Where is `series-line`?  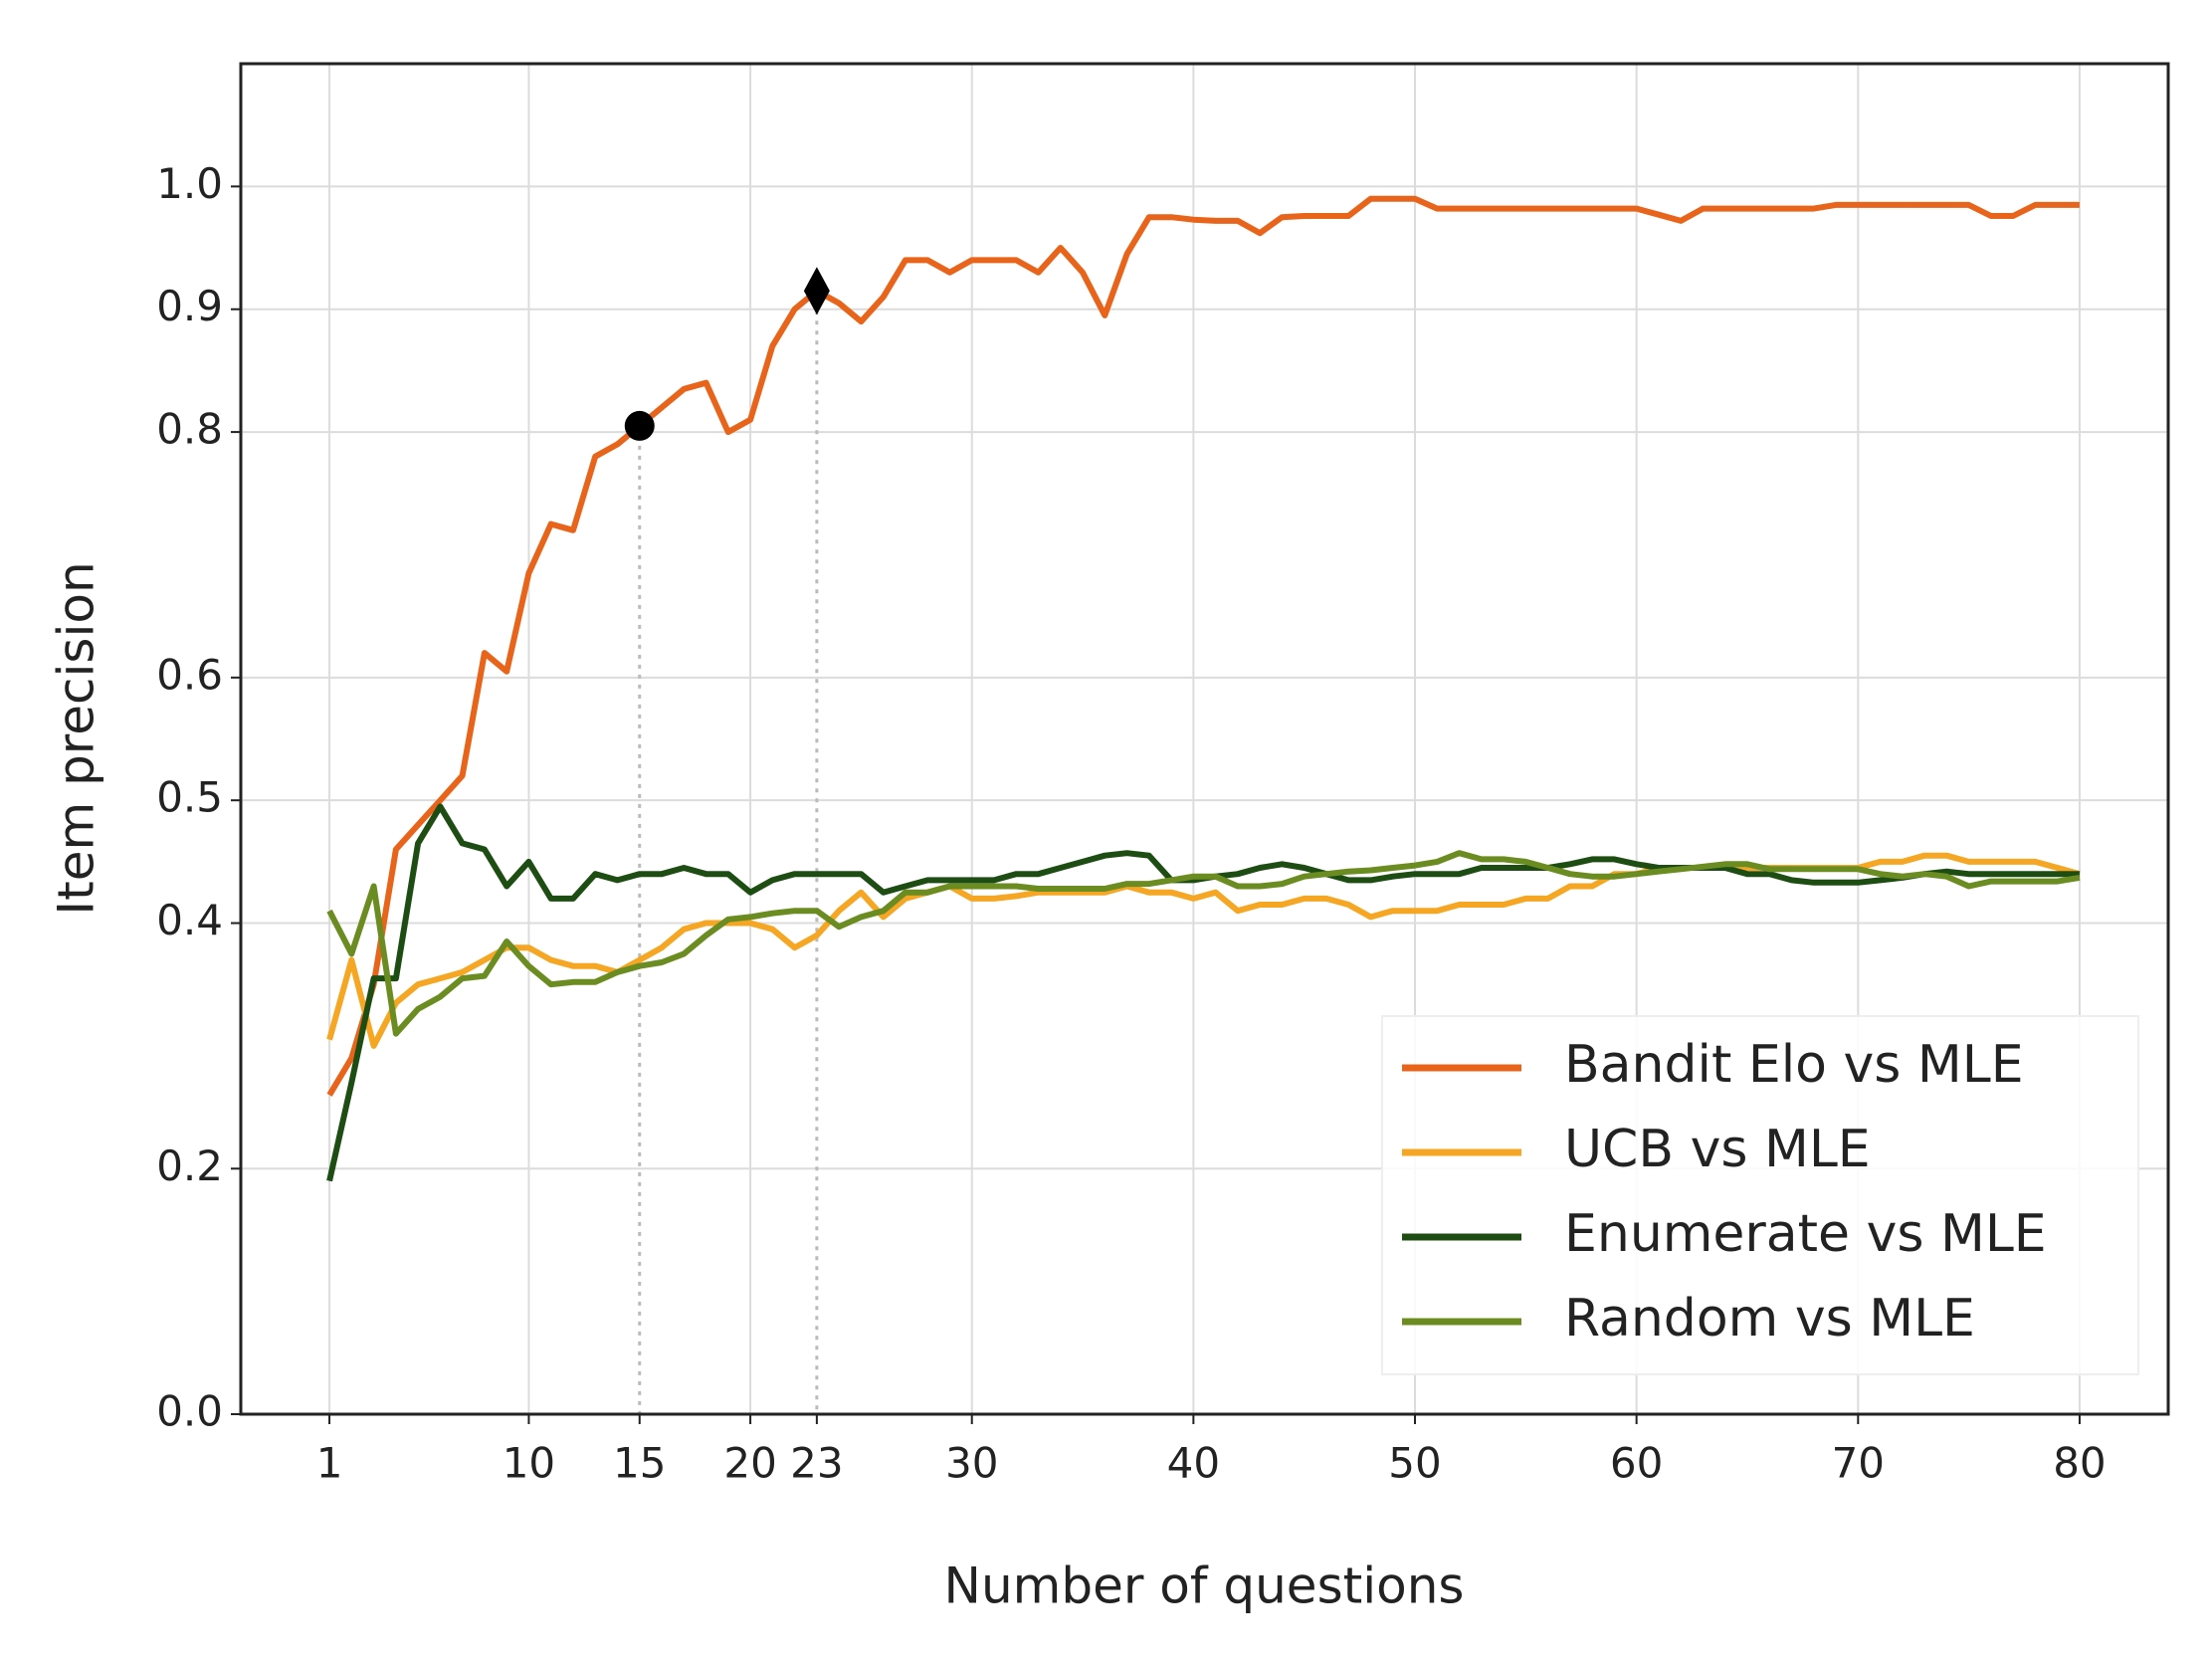
series-line is located at coordinates (1203, 943).